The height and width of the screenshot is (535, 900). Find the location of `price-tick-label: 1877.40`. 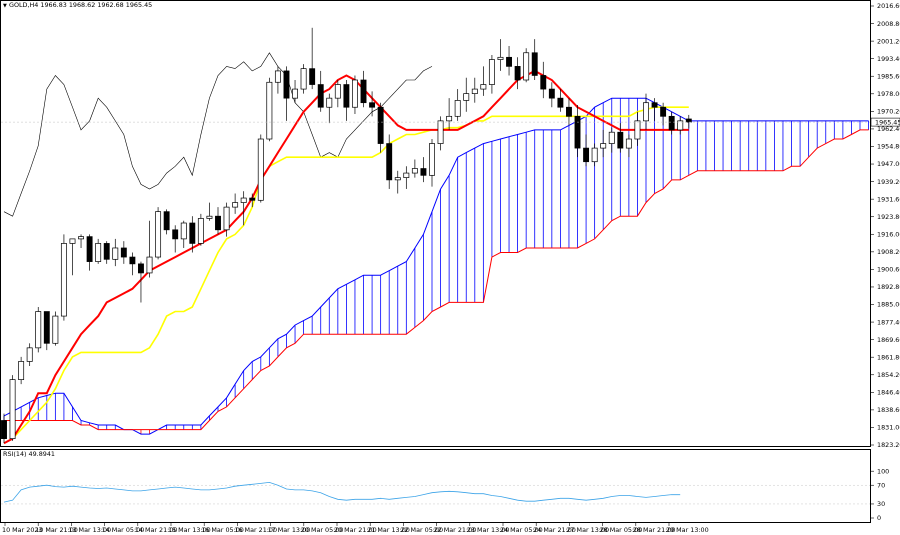

price-tick-label: 1877.40 is located at coordinates (888, 322).